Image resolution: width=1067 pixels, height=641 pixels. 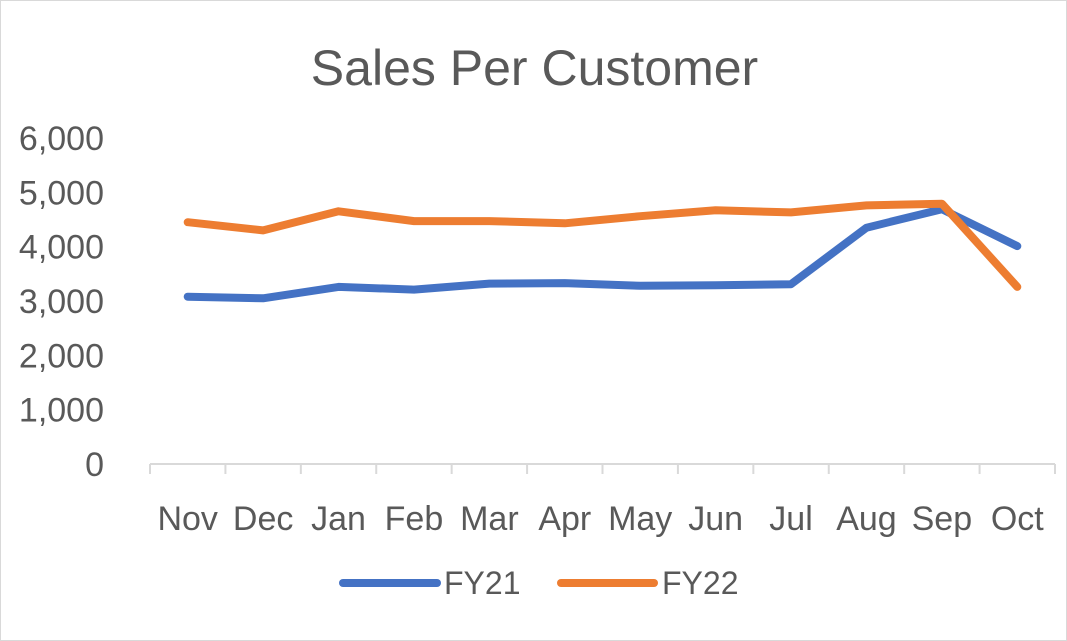 I want to click on y-tick-label: 0, so click(x=94, y=465).